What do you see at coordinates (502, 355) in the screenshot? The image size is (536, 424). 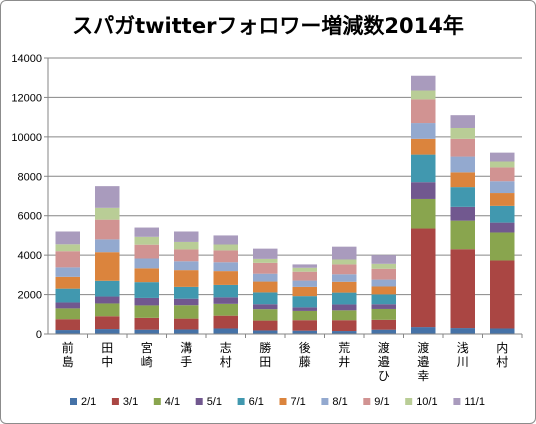 I see `x-tick-label: 内村` at bounding box center [502, 355].